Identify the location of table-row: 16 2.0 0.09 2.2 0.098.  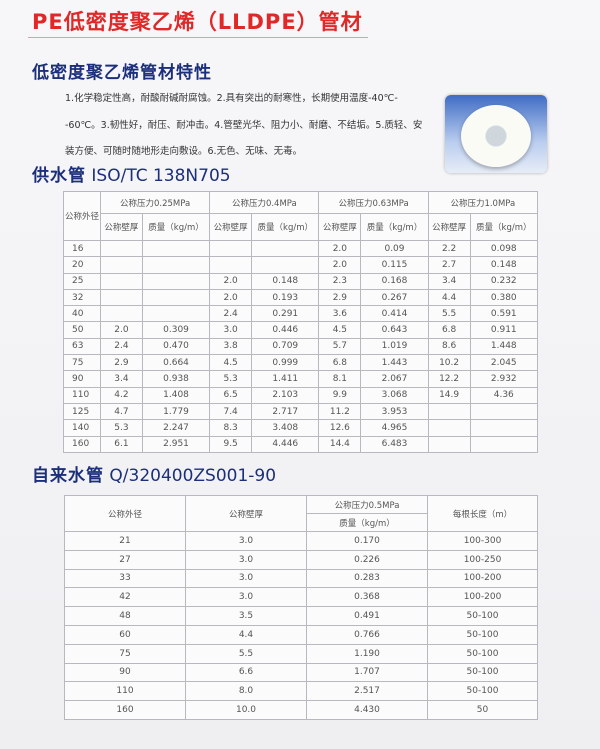
(301, 248).